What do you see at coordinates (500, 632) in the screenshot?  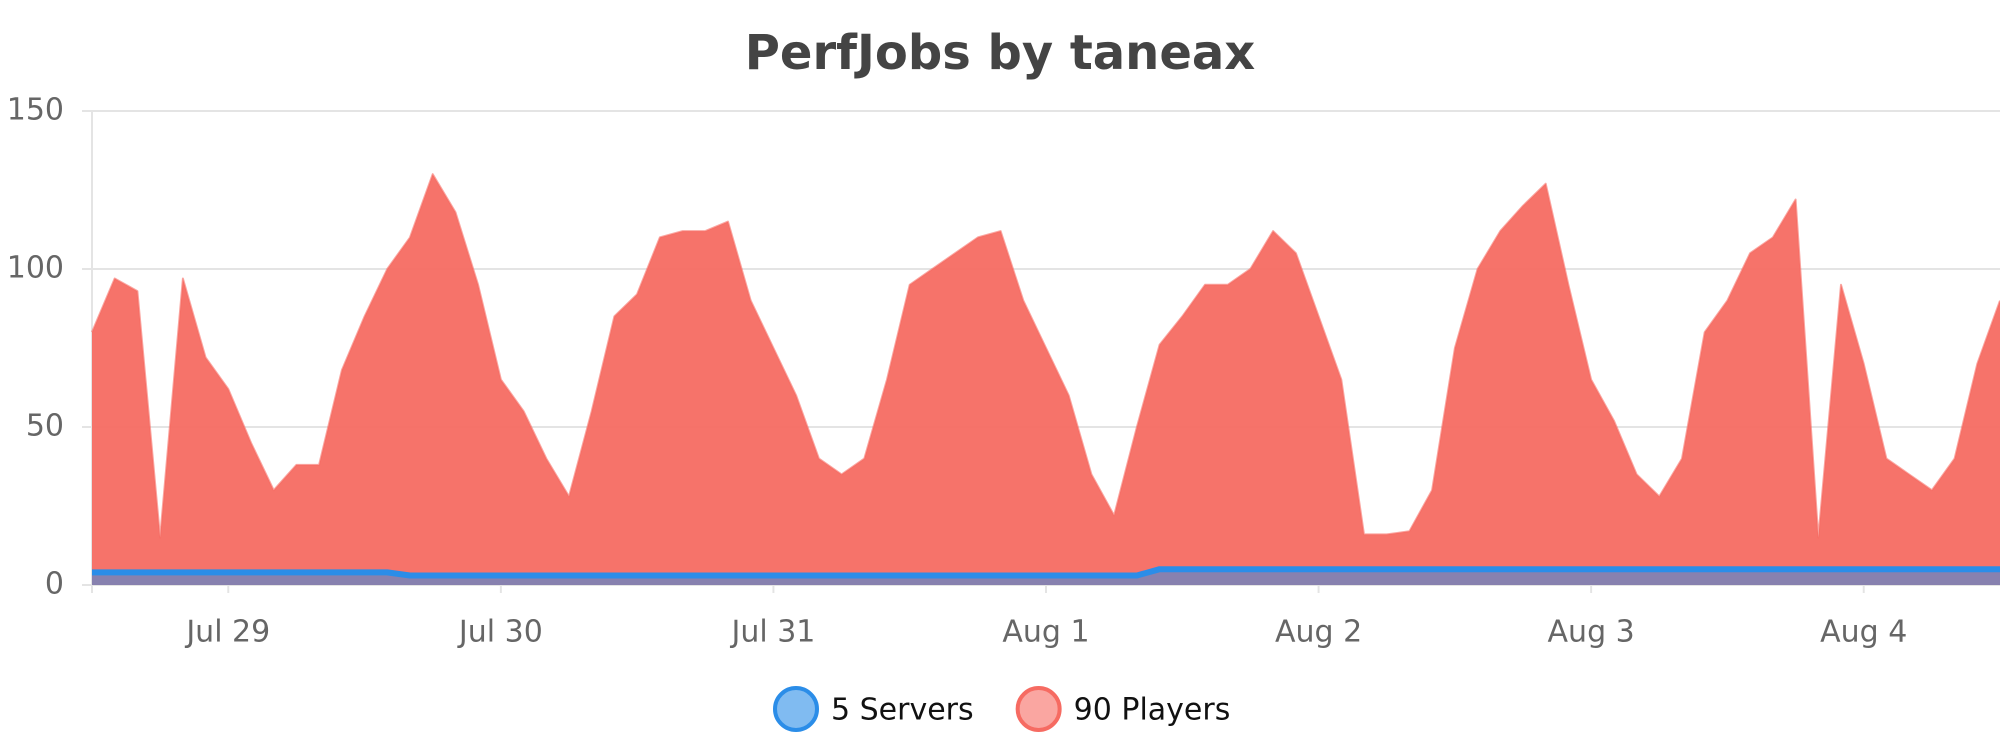 I see `x-tick-label: Jul 30` at bounding box center [500, 632].